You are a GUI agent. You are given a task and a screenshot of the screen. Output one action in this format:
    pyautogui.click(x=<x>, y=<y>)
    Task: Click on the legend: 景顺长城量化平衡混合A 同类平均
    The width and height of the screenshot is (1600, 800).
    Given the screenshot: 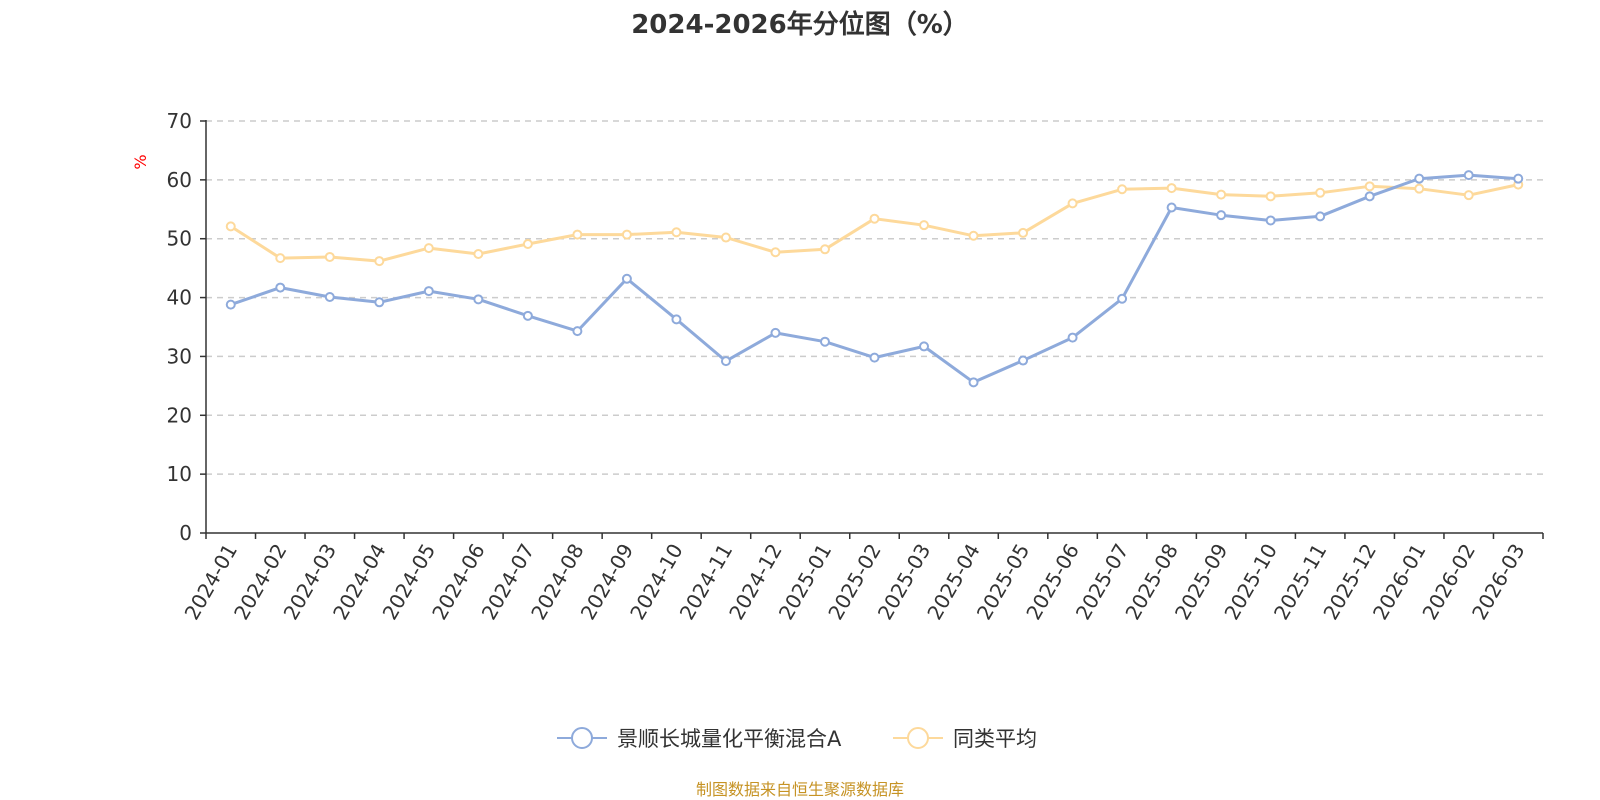 What is the action you would take?
    pyautogui.click(x=797, y=739)
    